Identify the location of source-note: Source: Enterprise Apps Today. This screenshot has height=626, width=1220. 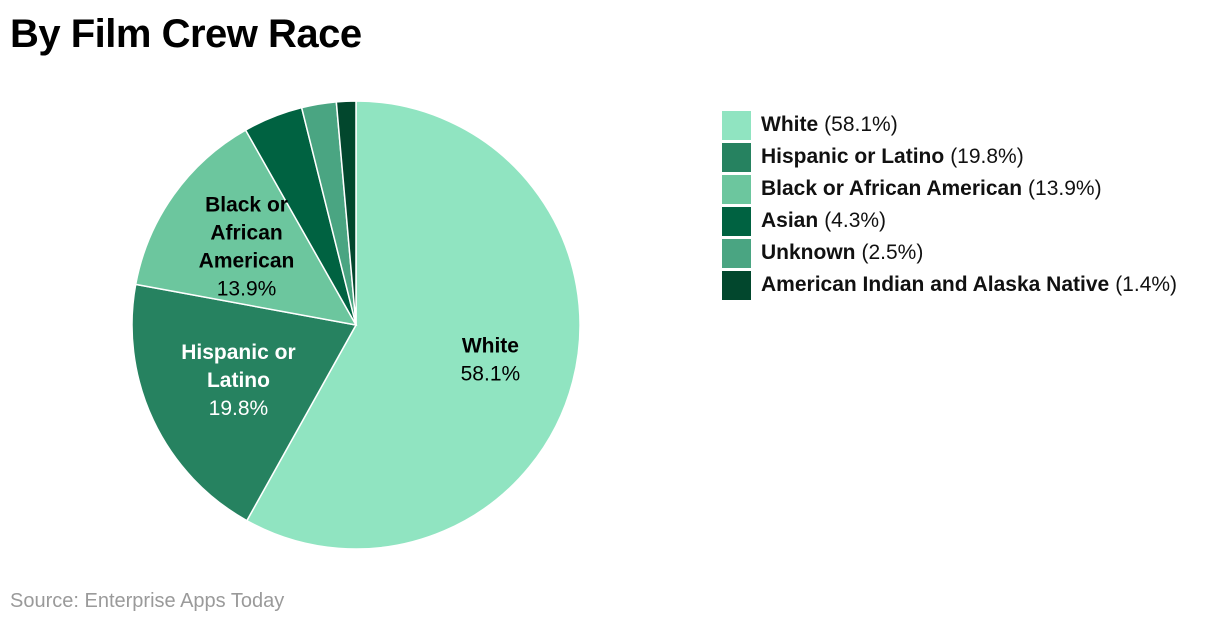
(147, 601).